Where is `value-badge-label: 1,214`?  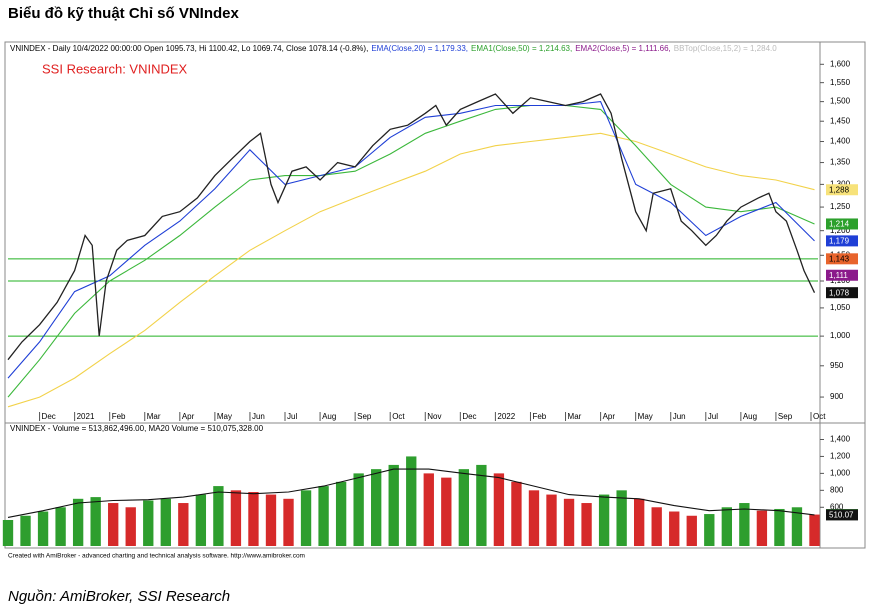
value-badge-label: 1,214 is located at coordinates (839, 224).